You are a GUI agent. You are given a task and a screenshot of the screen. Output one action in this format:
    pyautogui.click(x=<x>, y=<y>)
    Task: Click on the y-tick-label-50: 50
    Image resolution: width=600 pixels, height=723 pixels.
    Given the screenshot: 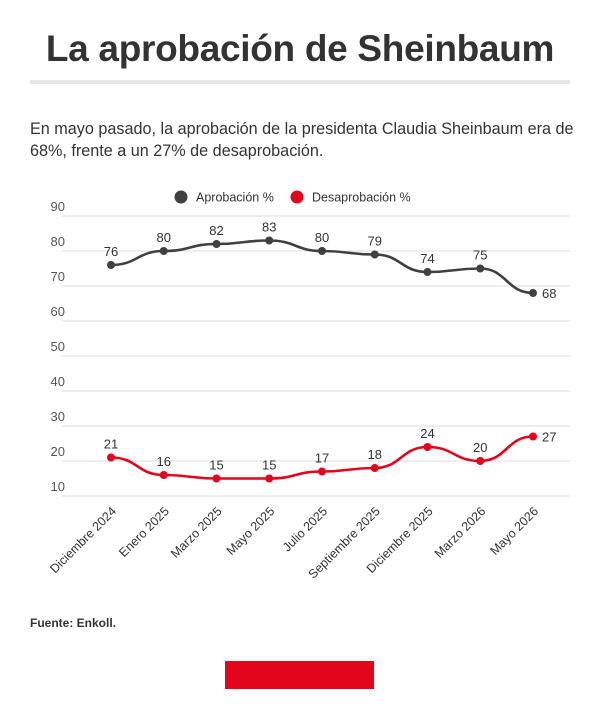 What is the action you would take?
    pyautogui.click(x=58, y=346)
    